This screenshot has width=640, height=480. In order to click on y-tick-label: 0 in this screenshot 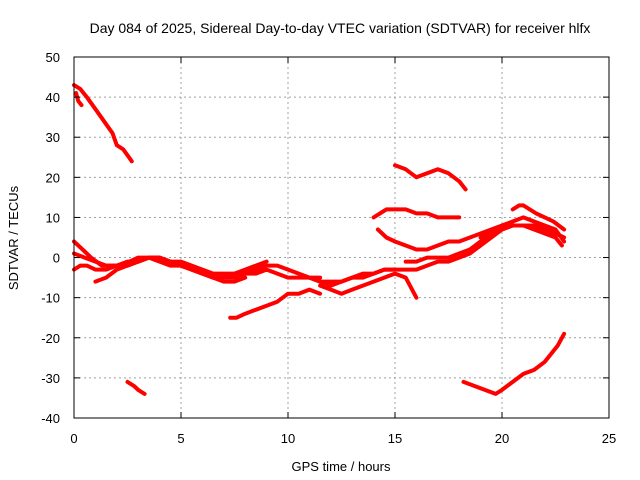, I will do `click(56, 258)`.